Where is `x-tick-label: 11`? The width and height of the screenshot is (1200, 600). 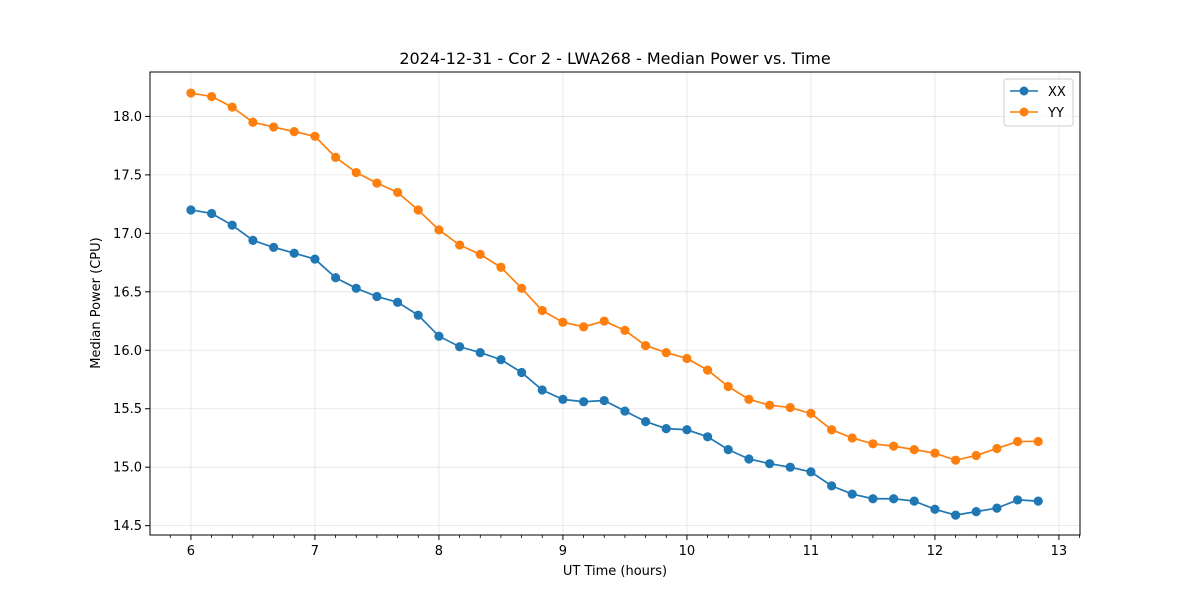
x-tick-label: 11 is located at coordinates (811, 551).